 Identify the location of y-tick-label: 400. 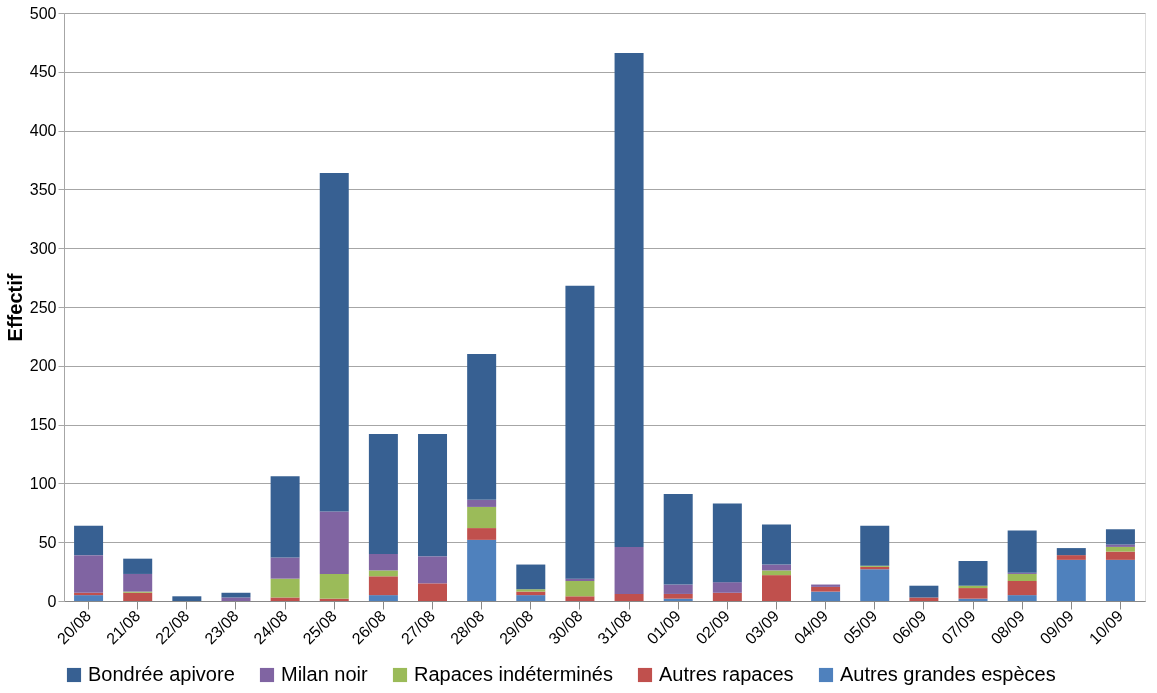
(43, 131).